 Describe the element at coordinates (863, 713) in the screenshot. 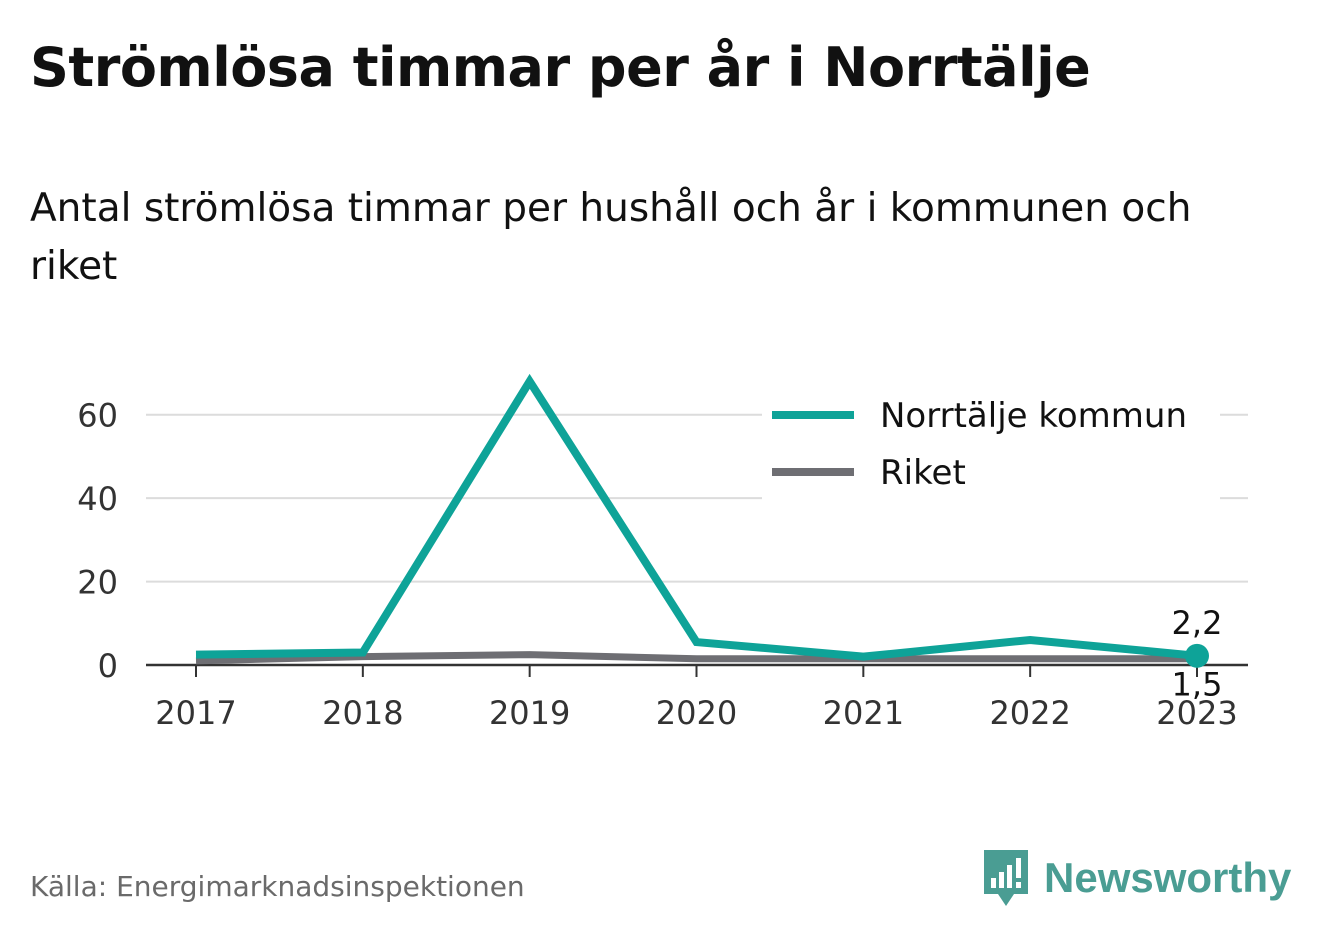

I see `x-tick-label: 2021` at that location.